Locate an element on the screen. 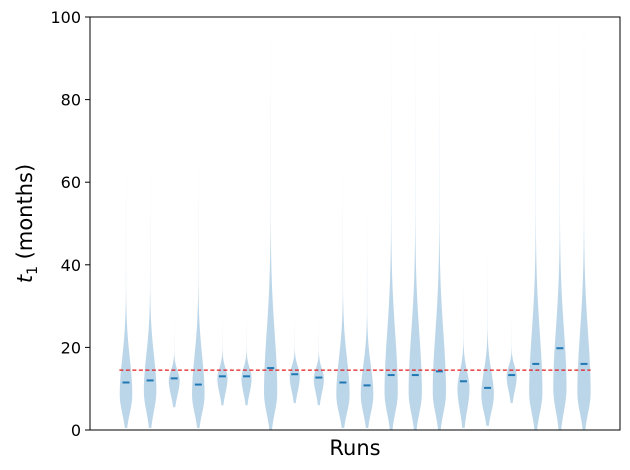 This screenshot has width=630, height=470. y-axis-label-unit: (months) is located at coordinates (25, 215).